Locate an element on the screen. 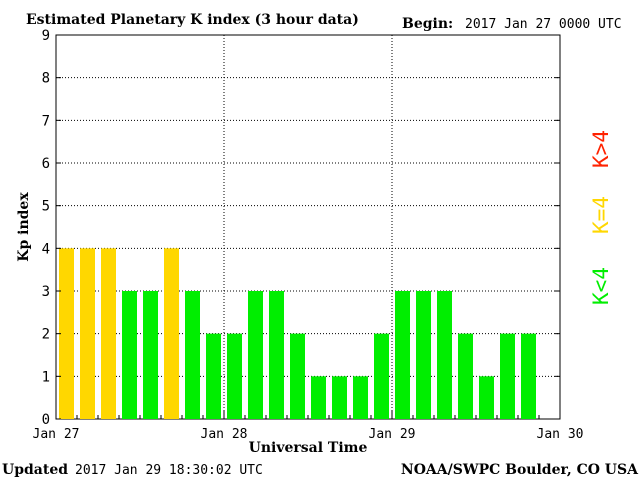  updated-value: 2017 Jan 29 18:30:02 UTC is located at coordinates (169, 470).